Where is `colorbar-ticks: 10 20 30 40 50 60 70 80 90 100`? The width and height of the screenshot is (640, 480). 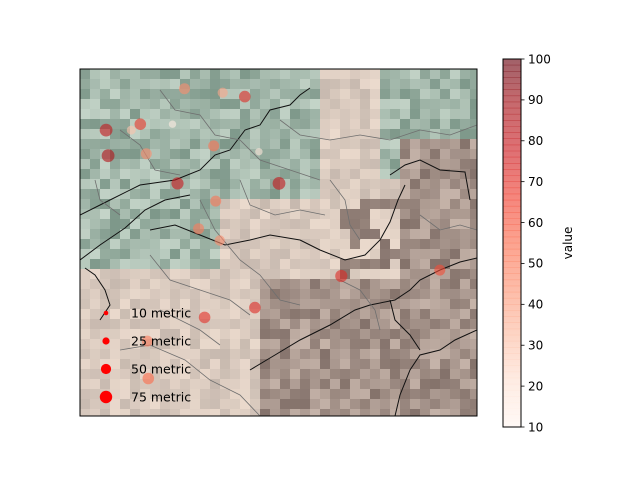 colorbar-ticks: 10 20 30 40 50 60 70 80 90 100 is located at coordinates (536, 243).